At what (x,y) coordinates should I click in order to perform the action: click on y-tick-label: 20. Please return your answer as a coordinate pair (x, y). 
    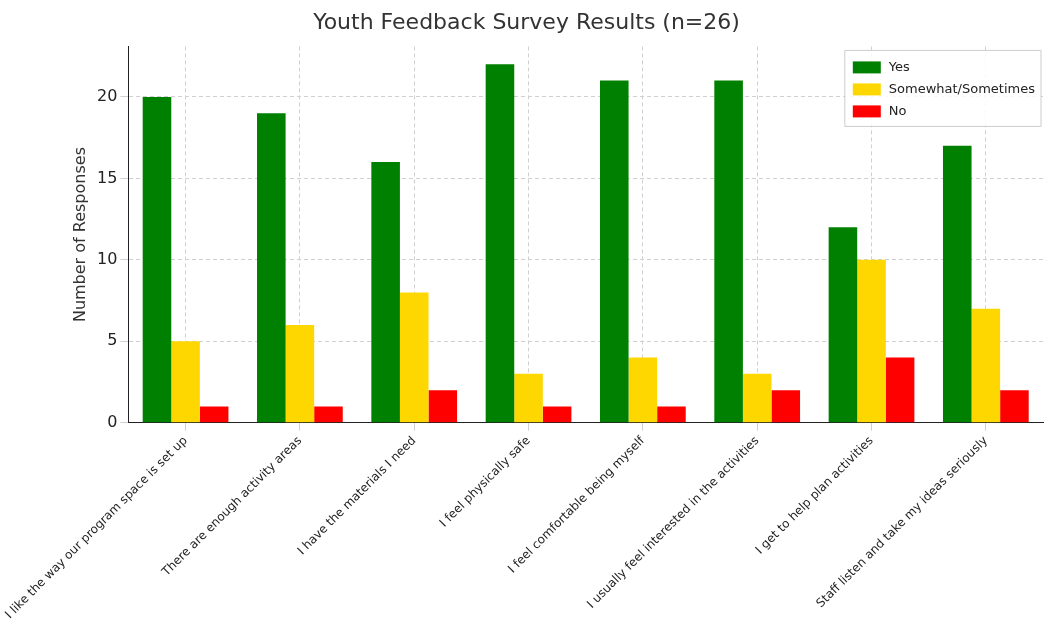
    Looking at the image, I should click on (107, 96).